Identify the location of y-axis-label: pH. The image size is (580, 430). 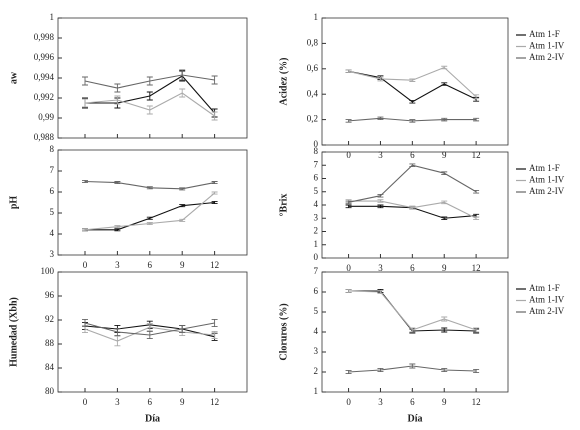
(13, 203).